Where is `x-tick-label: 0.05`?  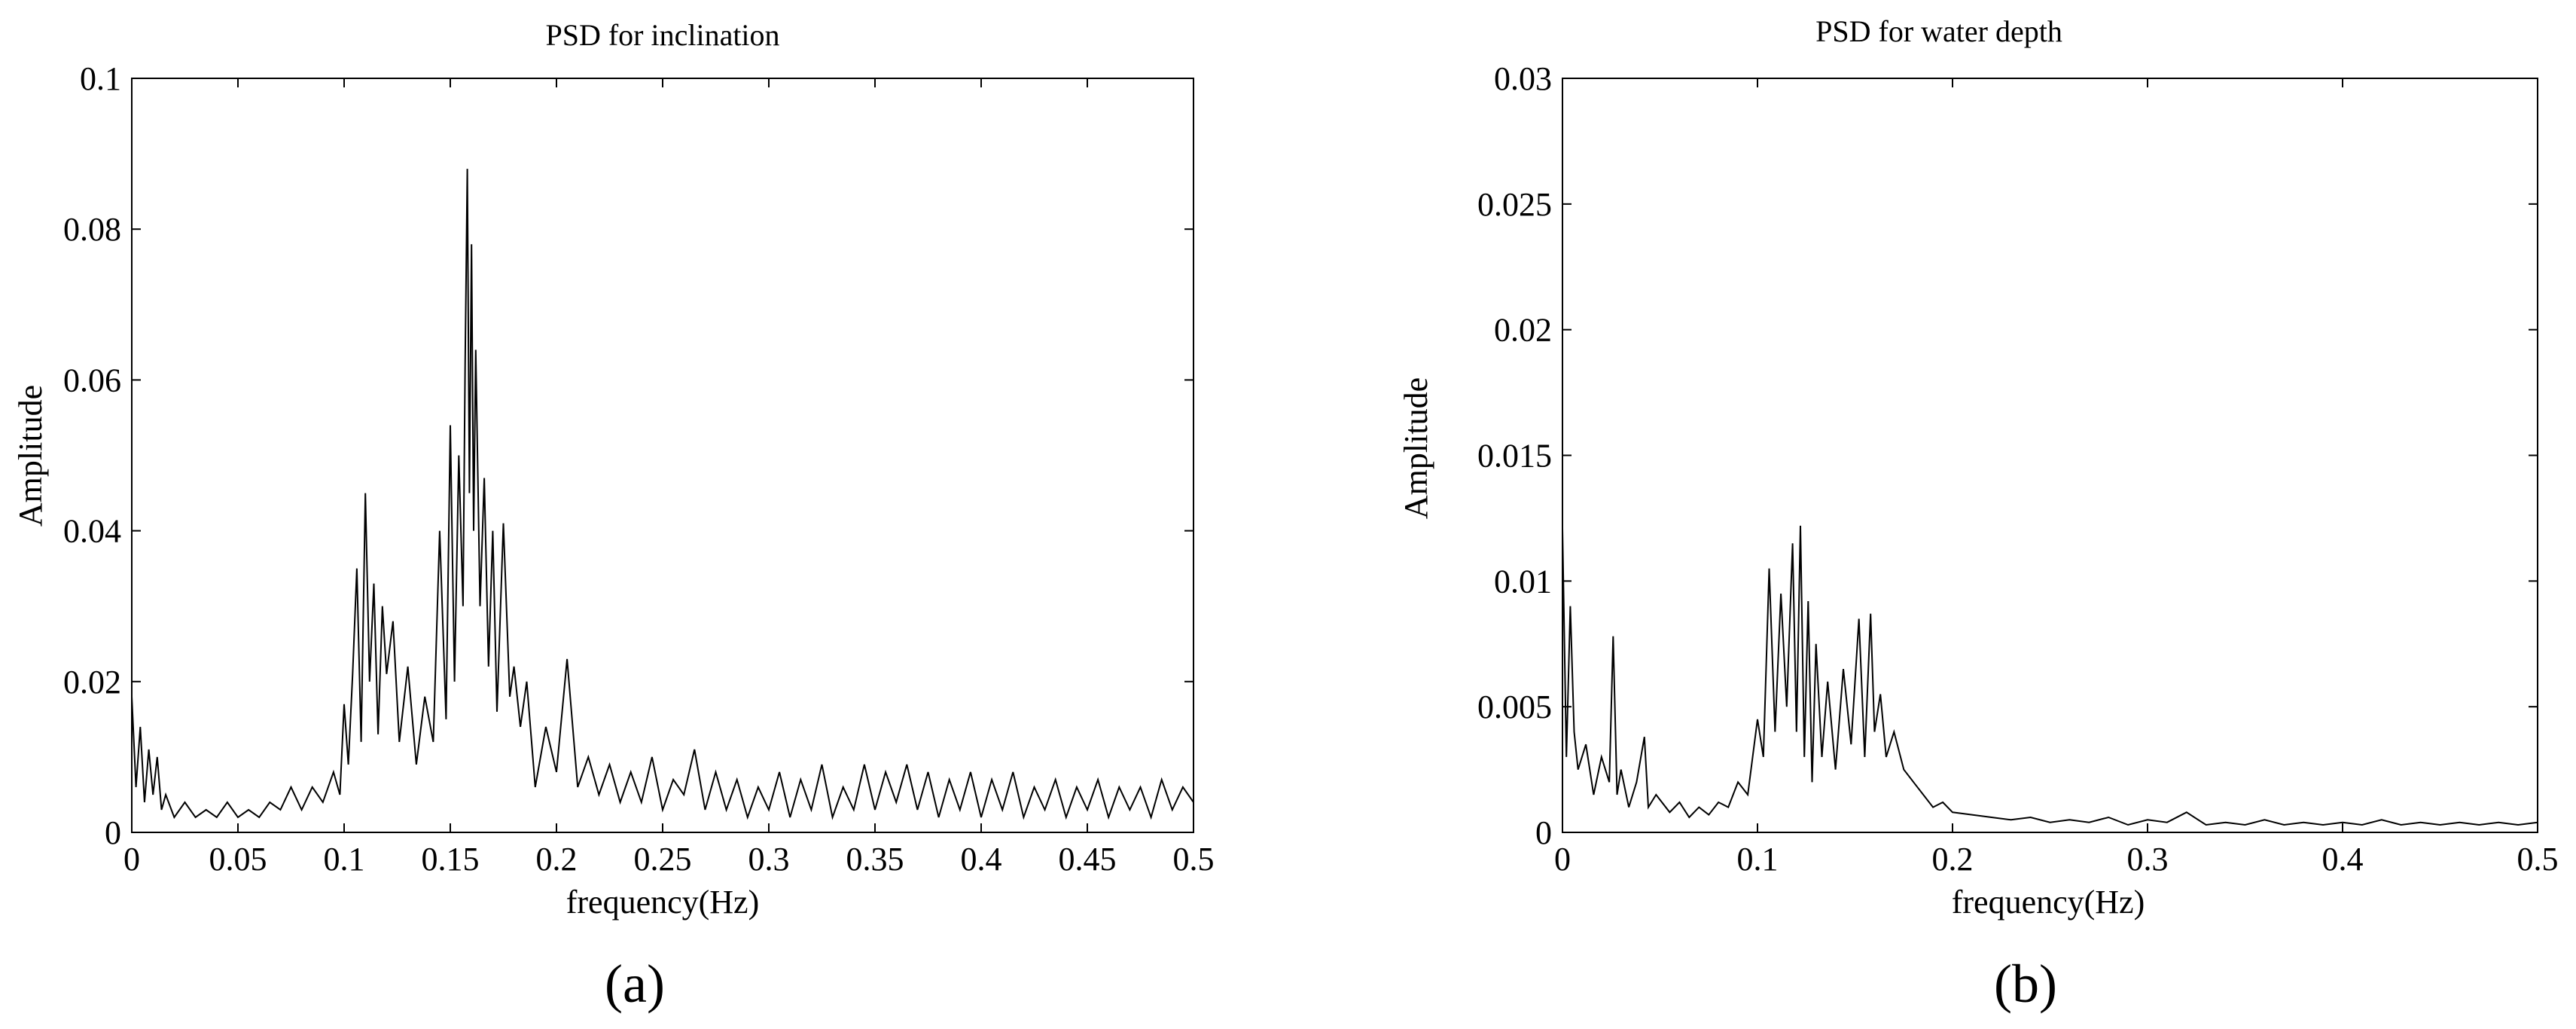
x-tick-label: 0.05 is located at coordinates (238, 860).